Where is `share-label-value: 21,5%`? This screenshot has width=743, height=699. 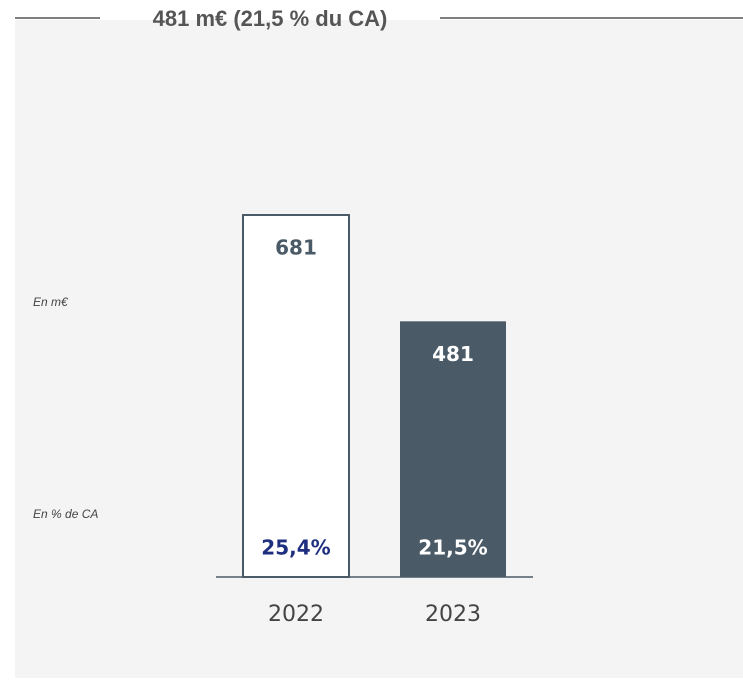
share-label-value: 21,5% is located at coordinates (452, 548).